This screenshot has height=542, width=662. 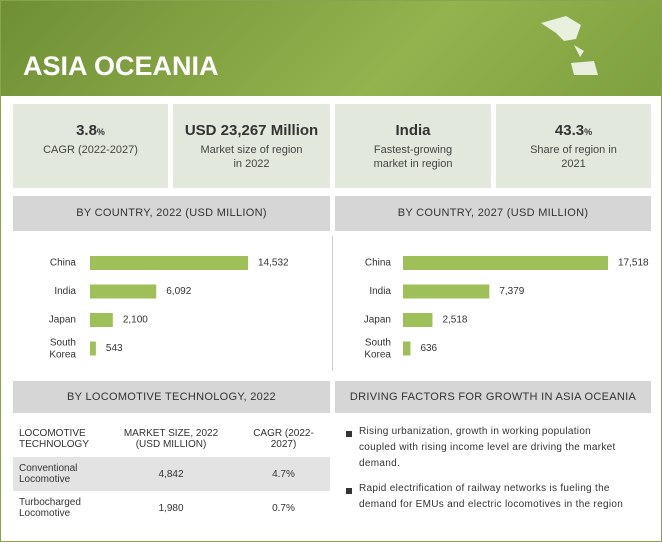 What do you see at coordinates (511, 291) in the screenshot?
I see `value-label: 7,379` at bounding box center [511, 291].